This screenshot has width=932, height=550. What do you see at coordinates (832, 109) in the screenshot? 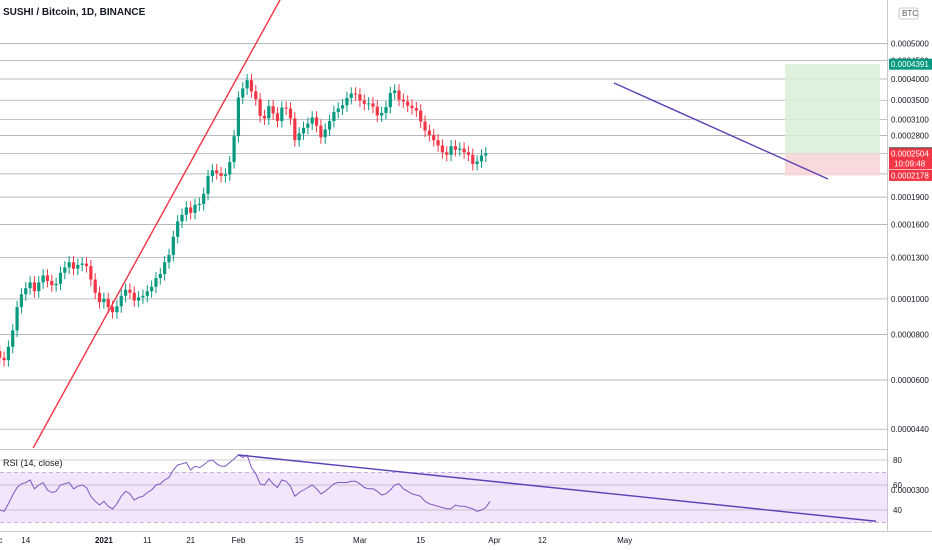
I see `target-zone` at bounding box center [832, 109].